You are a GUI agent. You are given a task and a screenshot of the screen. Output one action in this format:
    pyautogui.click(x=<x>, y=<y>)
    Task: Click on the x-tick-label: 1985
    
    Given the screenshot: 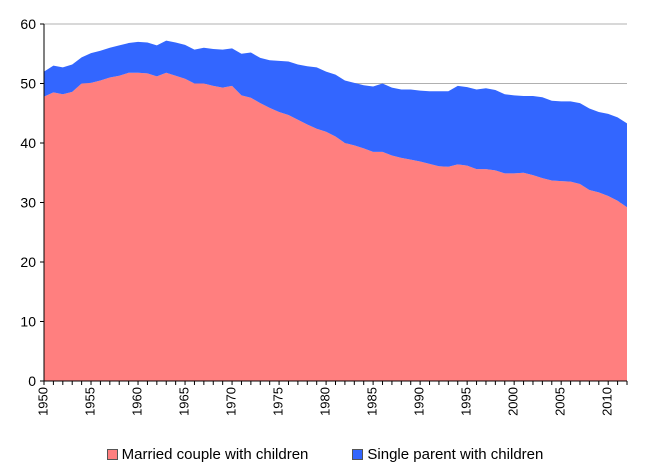 What is the action you would take?
    pyautogui.click(x=372, y=401)
    